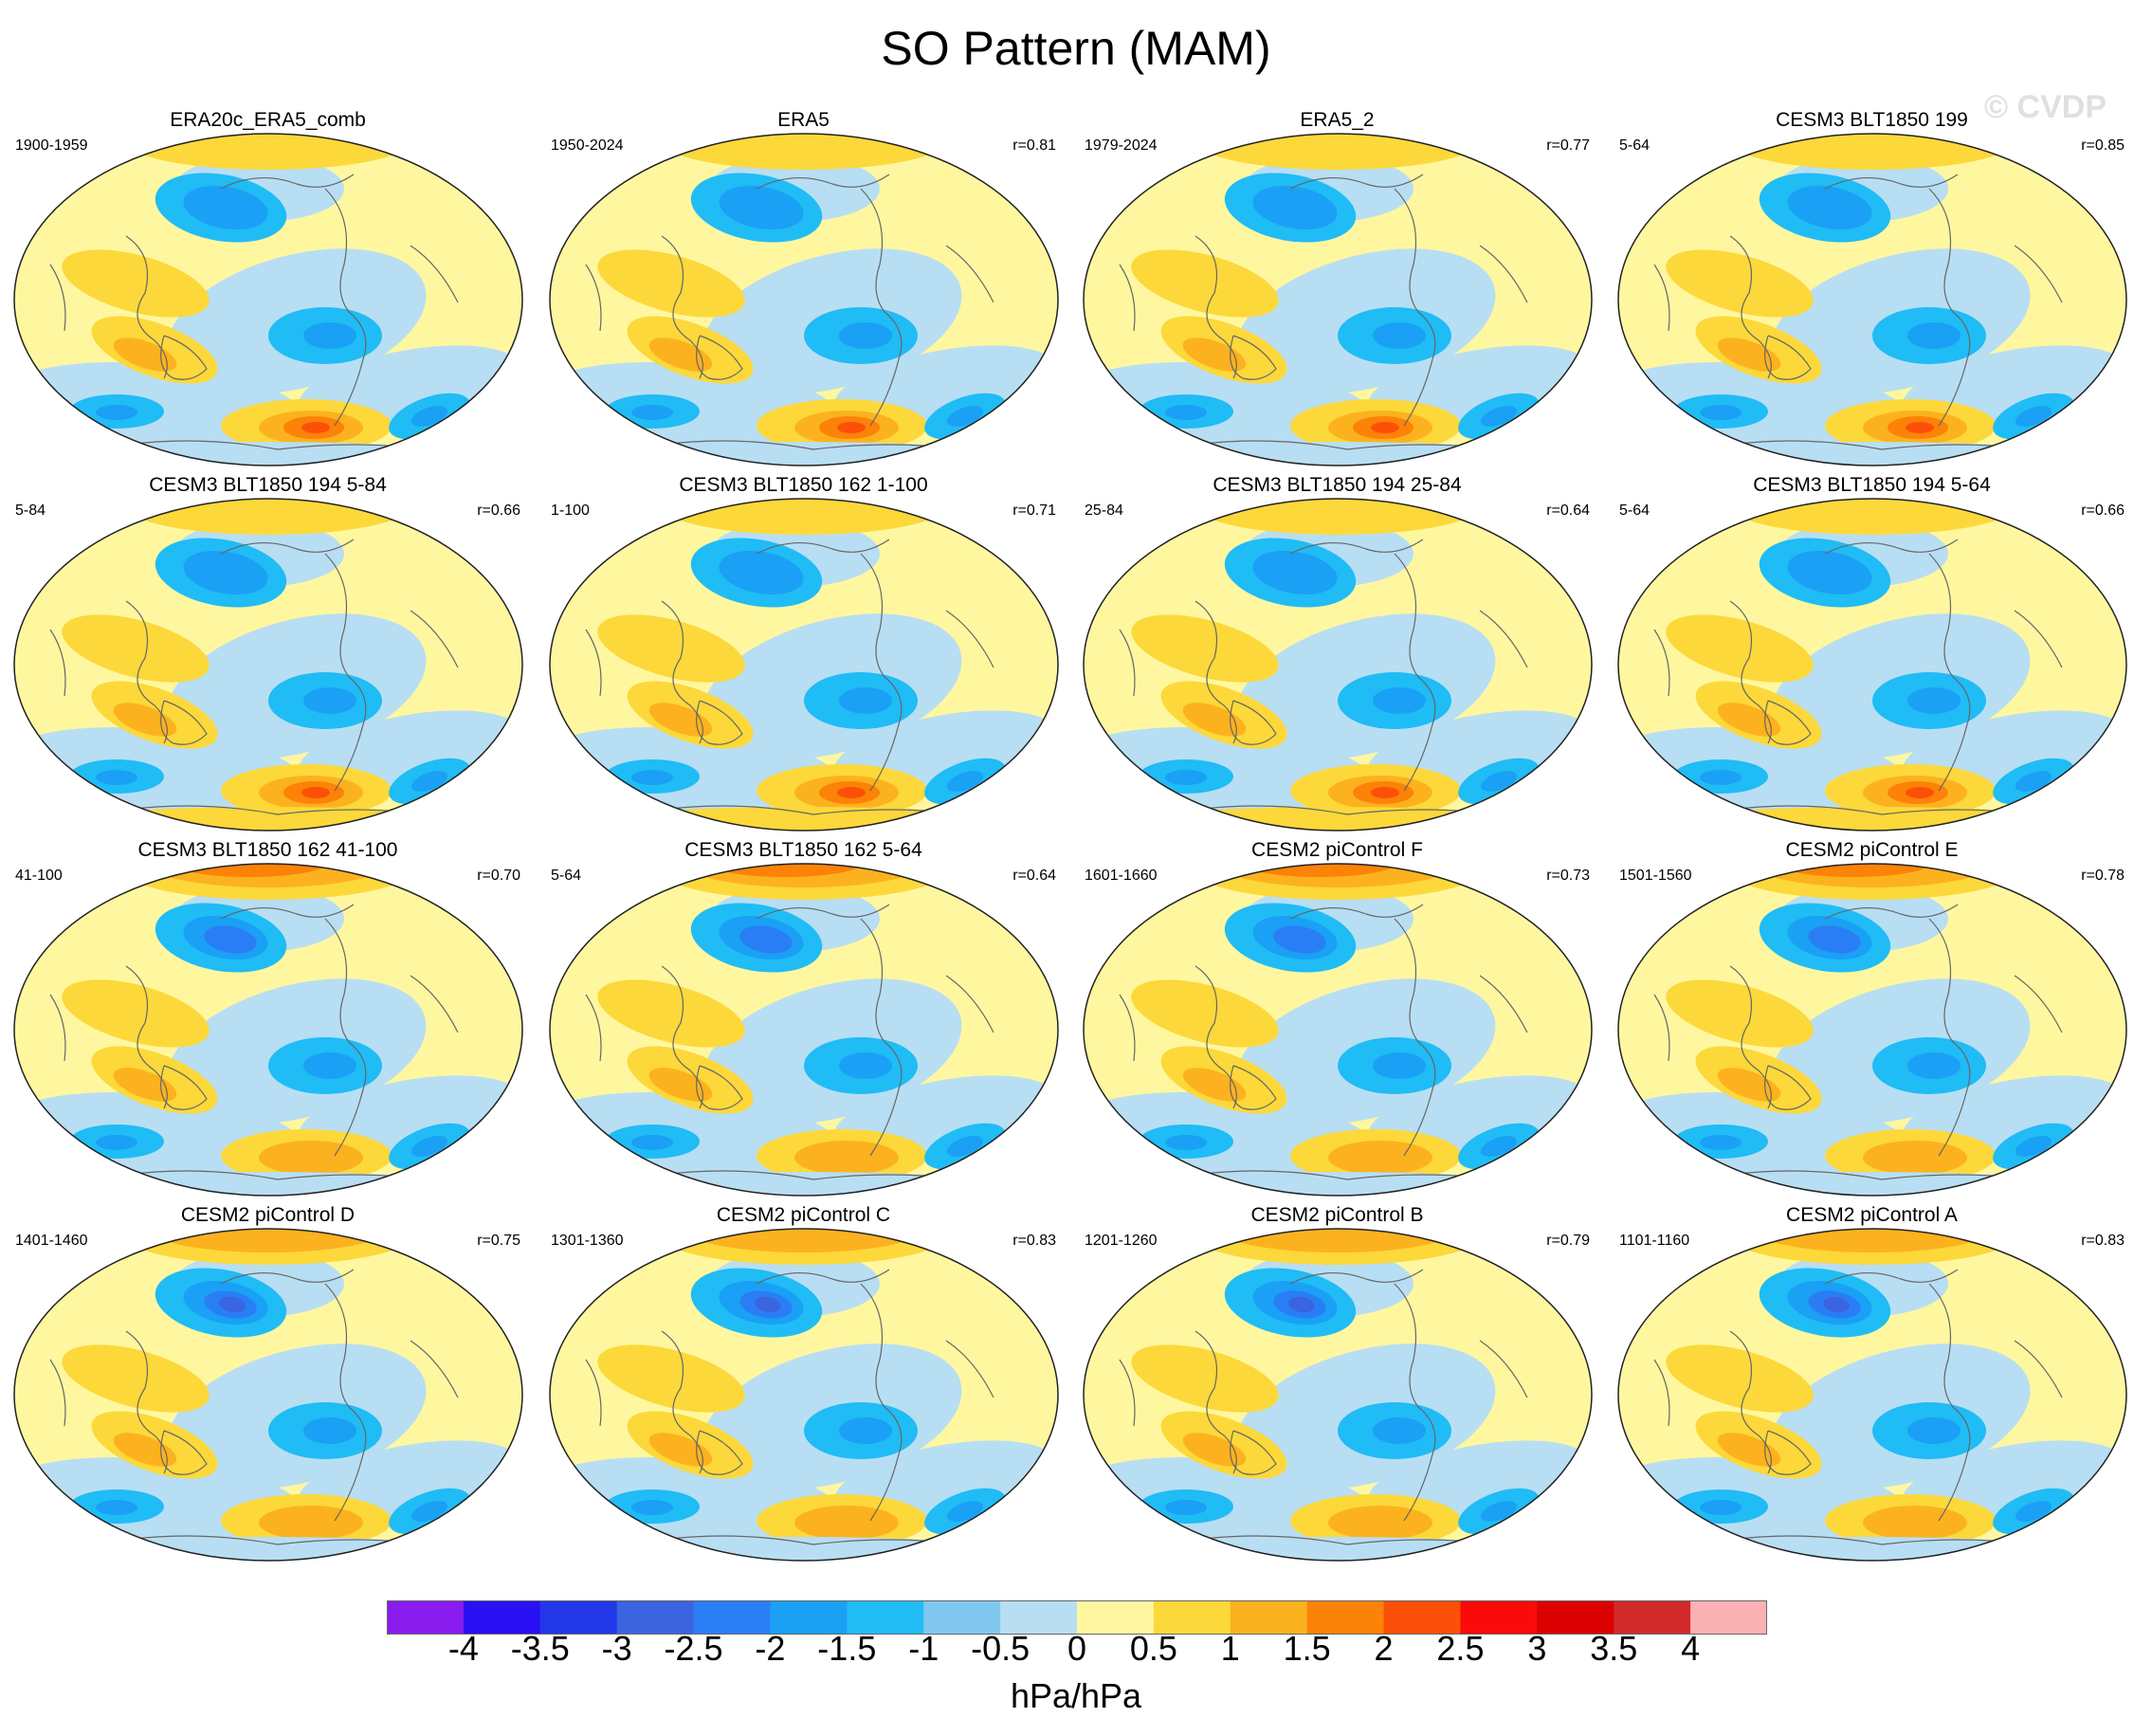 This screenshot has width=2152, height=1736. Describe the element at coordinates (1230, 1648) in the screenshot. I see `colorbar-tick-label: 1` at that location.